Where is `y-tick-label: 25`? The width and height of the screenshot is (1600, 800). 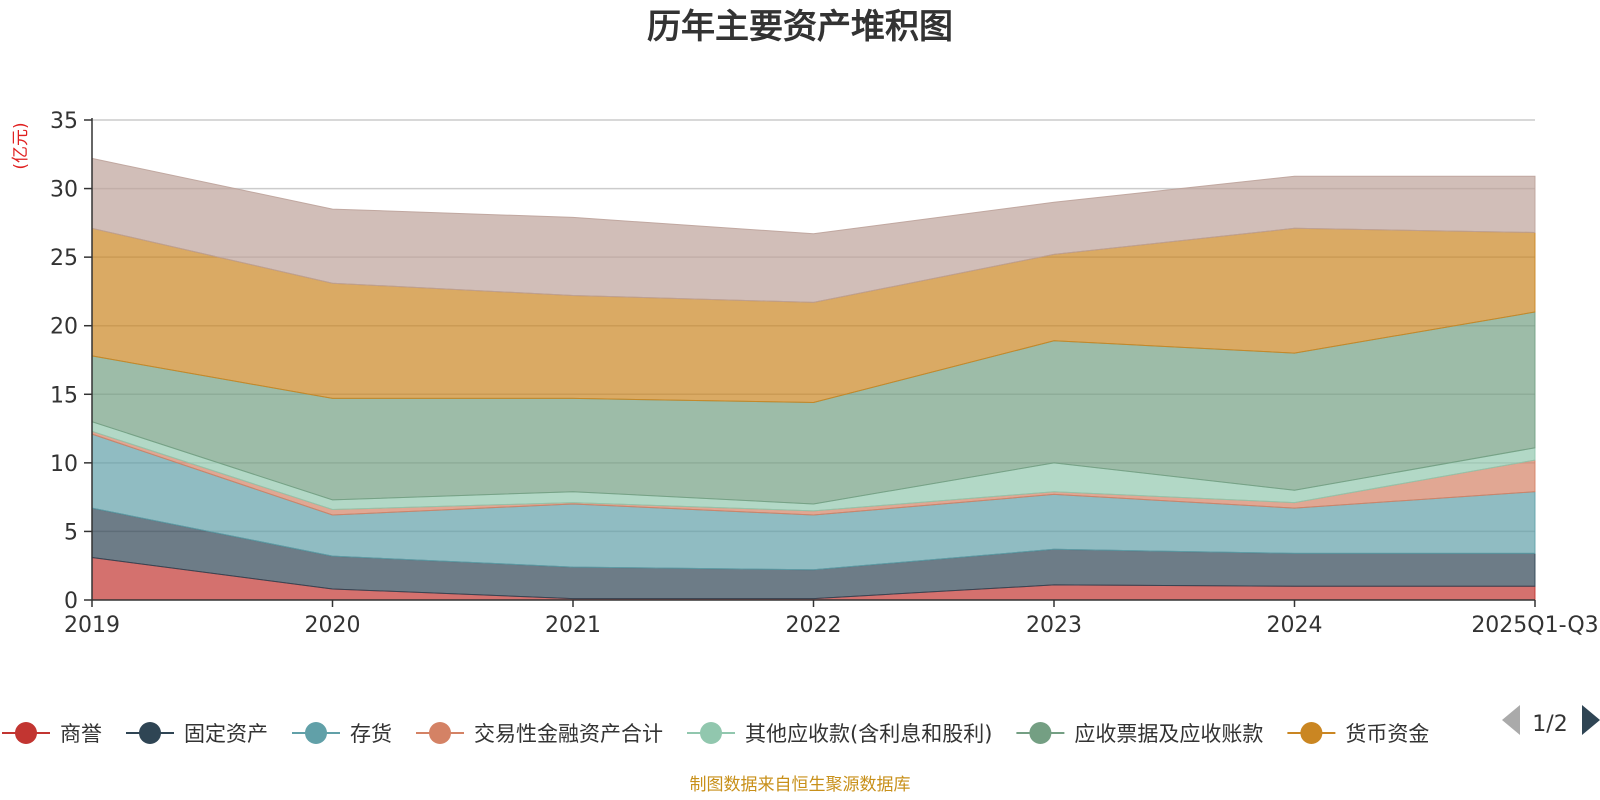
y-tick-label: 25 is located at coordinates (64, 258).